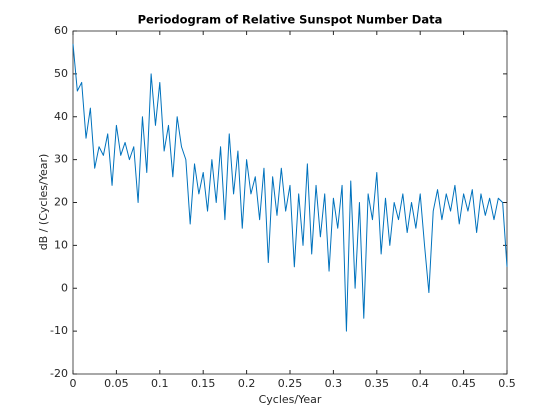 Image resolution: width=560 pixels, height=420 pixels. What do you see at coordinates (43, 202) in the screenshot?
I see `y-axis-label: dB / (Cycles/Year)` at bounding box center [43, 202].